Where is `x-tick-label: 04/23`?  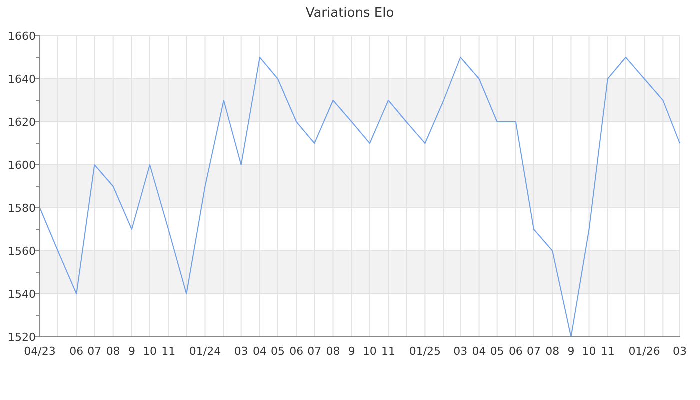 x-tick-label: 04/23 is located at coordinates (40, 351).